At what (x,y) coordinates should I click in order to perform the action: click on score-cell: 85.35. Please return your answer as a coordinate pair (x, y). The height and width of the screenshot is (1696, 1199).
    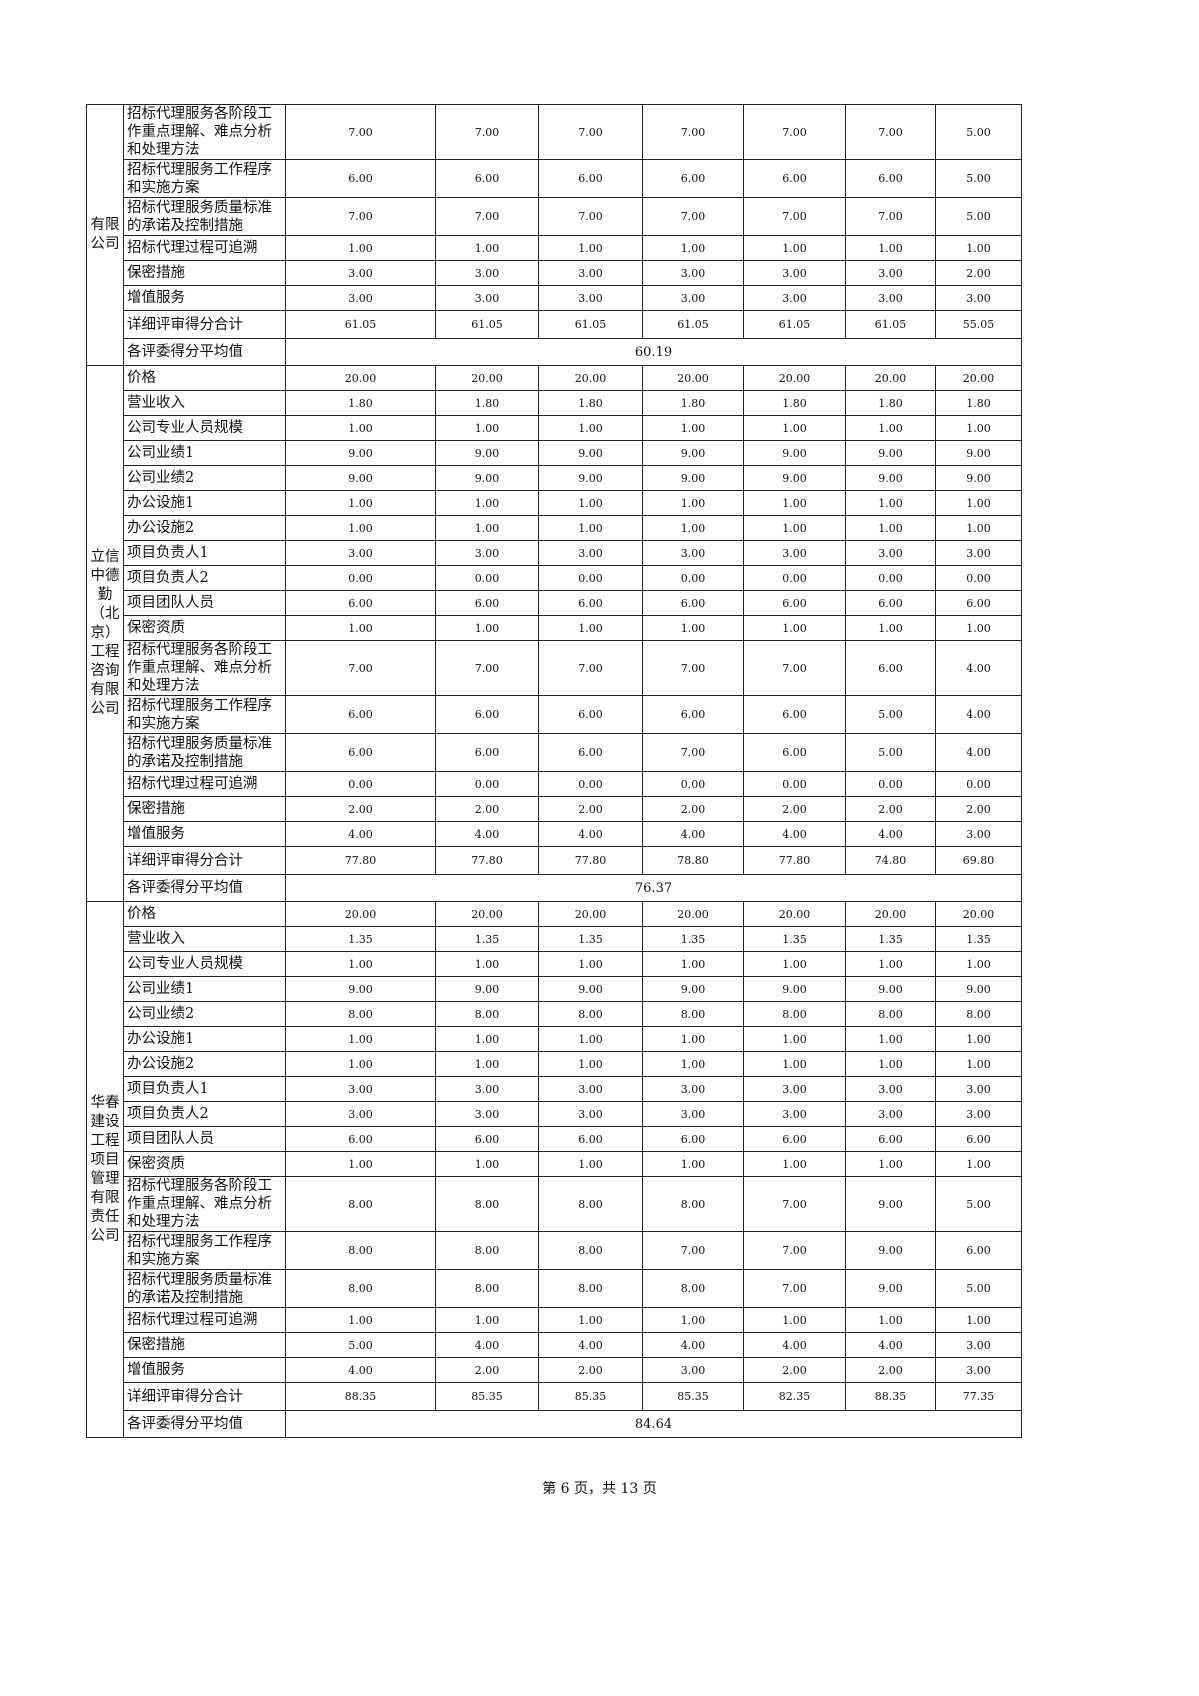
    Looking at the image, I should click on (487, 1396).